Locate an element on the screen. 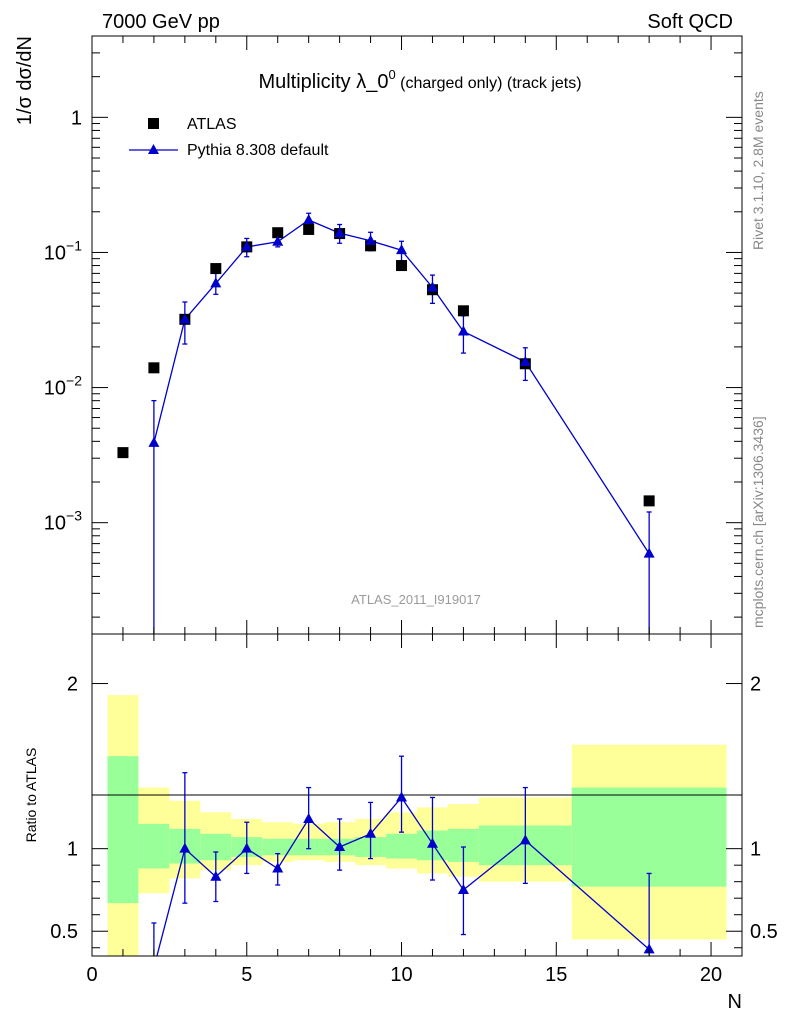  x-axis-label: N is located at coordinates (735, 1002).